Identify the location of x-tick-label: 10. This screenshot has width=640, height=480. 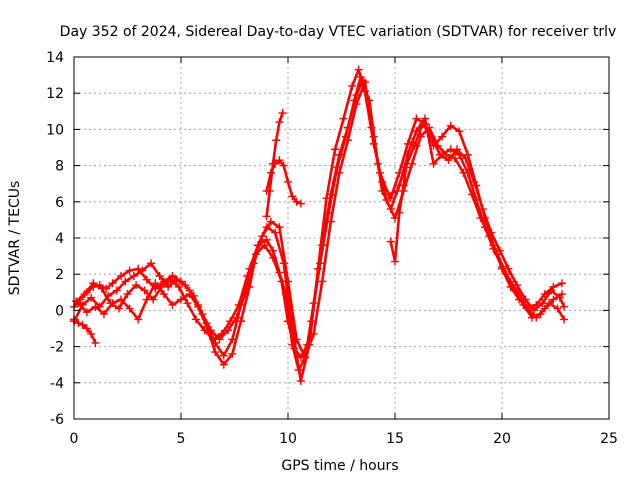
(288, 439).